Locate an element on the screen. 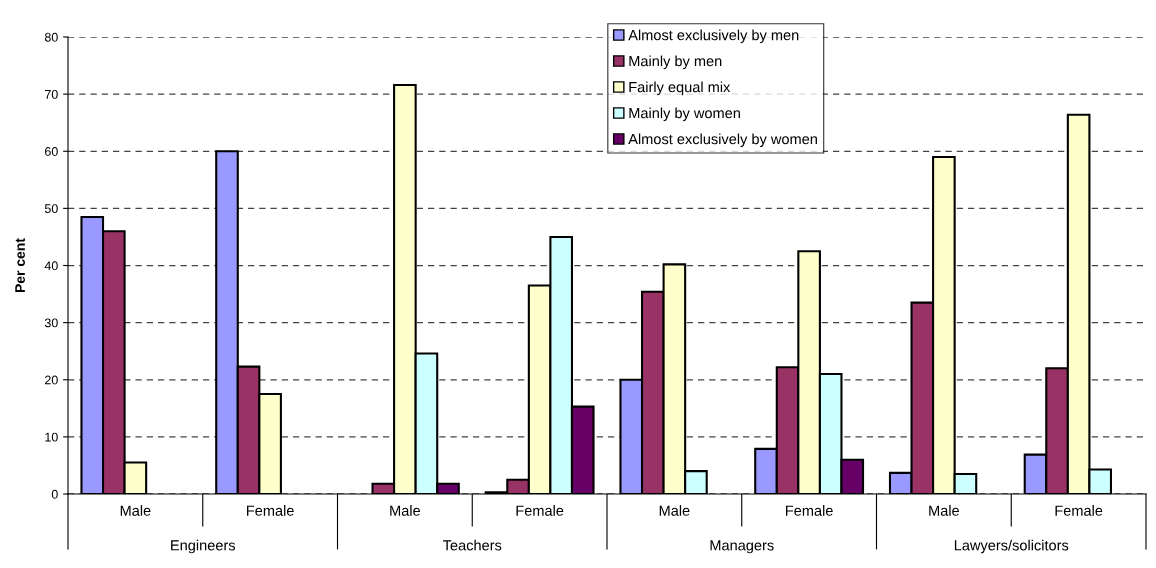 The height and width of the screenshot is (568, 1156). y-tick-label: 50 is located at coordinates (51, 209).